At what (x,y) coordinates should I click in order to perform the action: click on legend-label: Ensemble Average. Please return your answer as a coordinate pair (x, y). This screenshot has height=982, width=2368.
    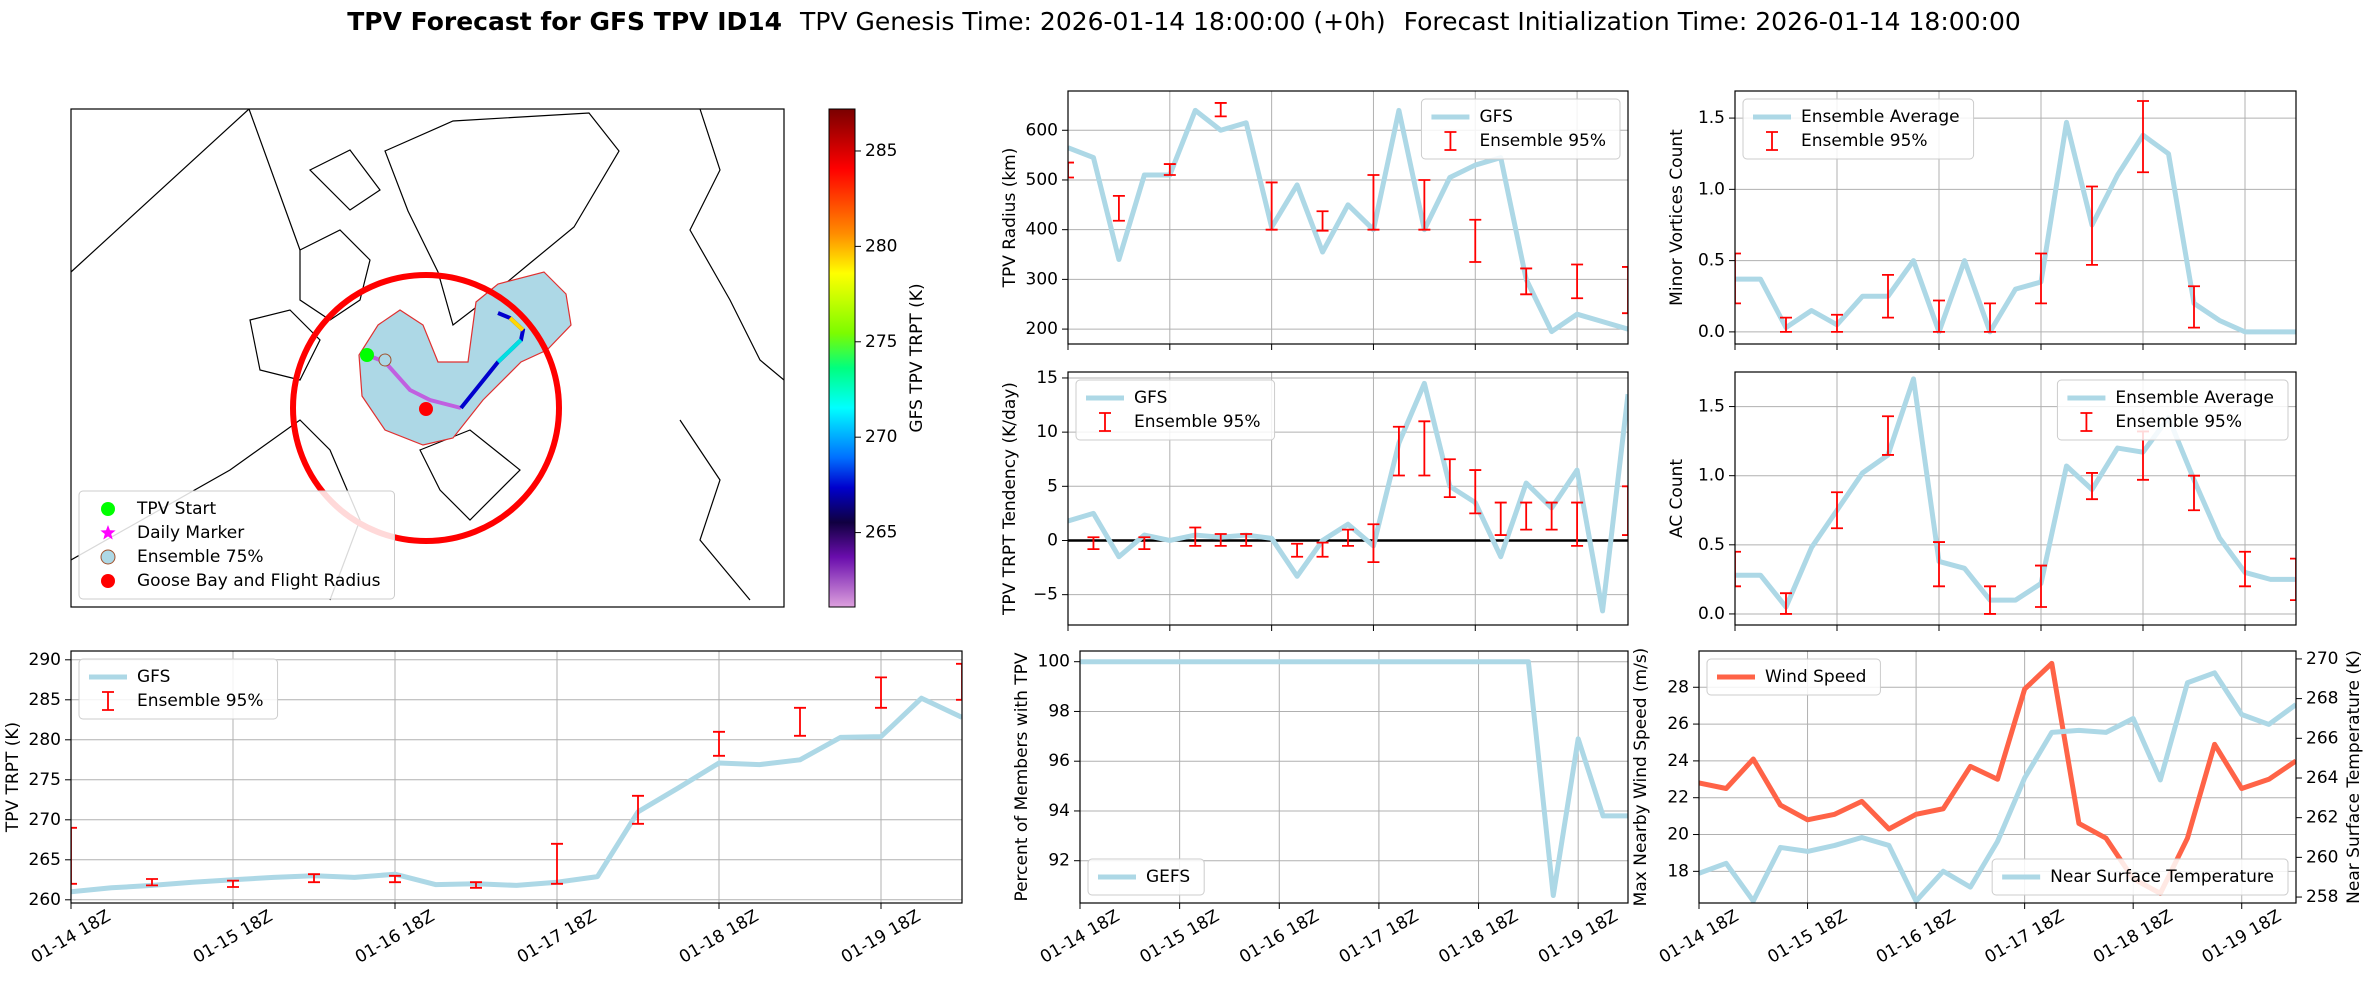
    Looking at the image, I should click on (1880, 117).